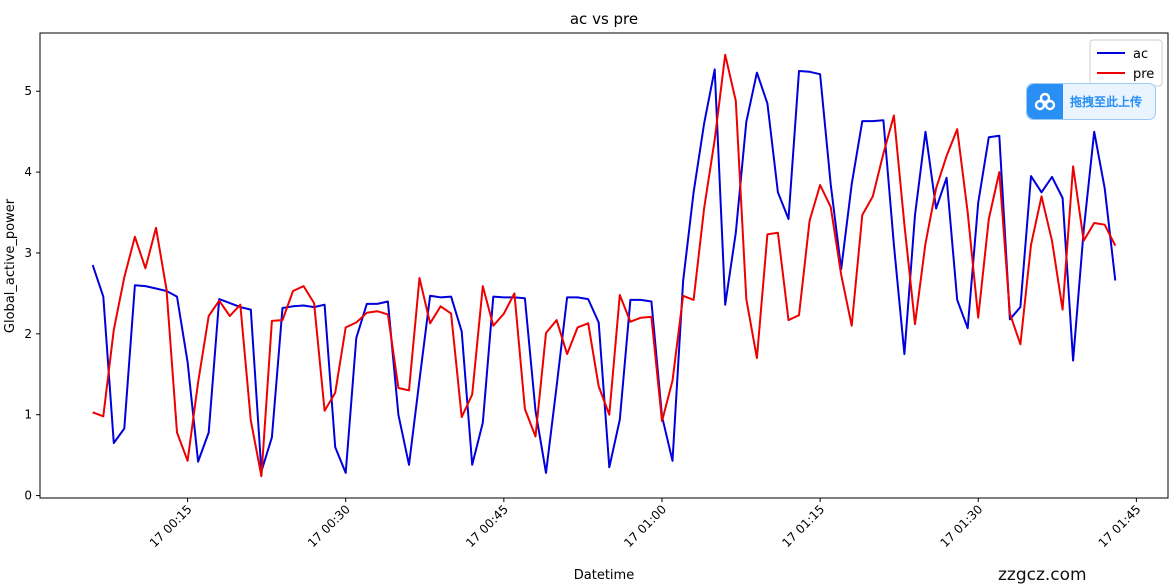  What do you see at coordinates (1045, 101) in the screenshot?
I see `cloud-share-icon` at bounding box center [1045, 101].